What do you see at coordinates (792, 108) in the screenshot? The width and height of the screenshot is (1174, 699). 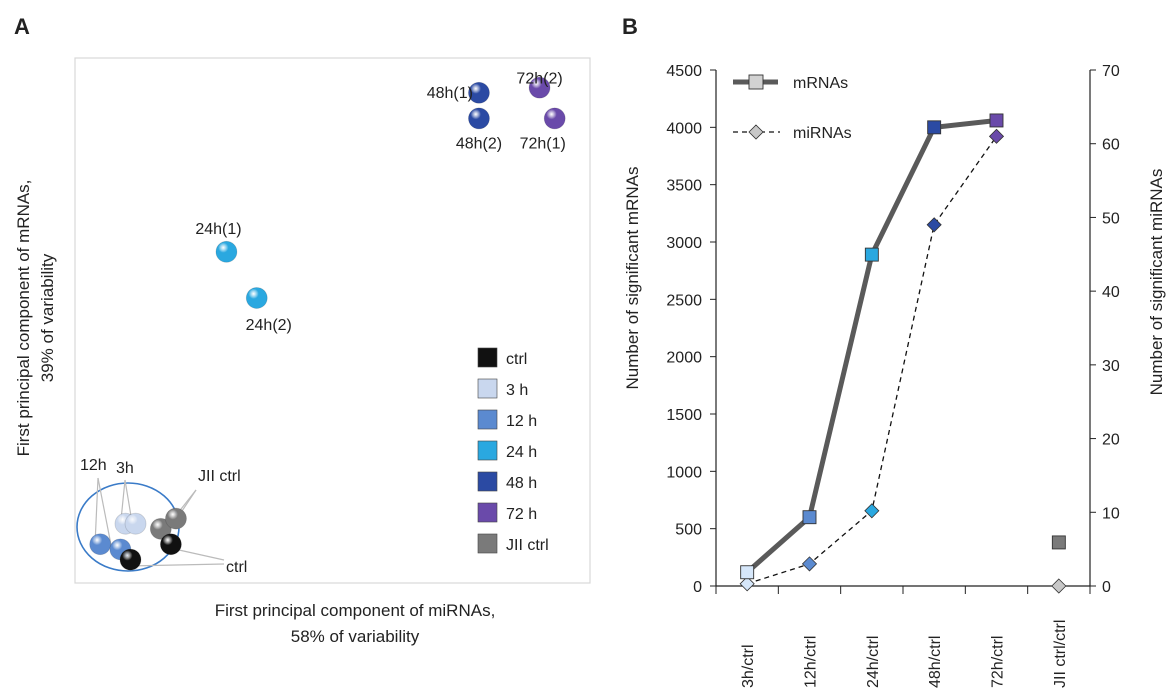 I see `line-legend: mRNAs miRNAs` at bounding box center [792, 108].